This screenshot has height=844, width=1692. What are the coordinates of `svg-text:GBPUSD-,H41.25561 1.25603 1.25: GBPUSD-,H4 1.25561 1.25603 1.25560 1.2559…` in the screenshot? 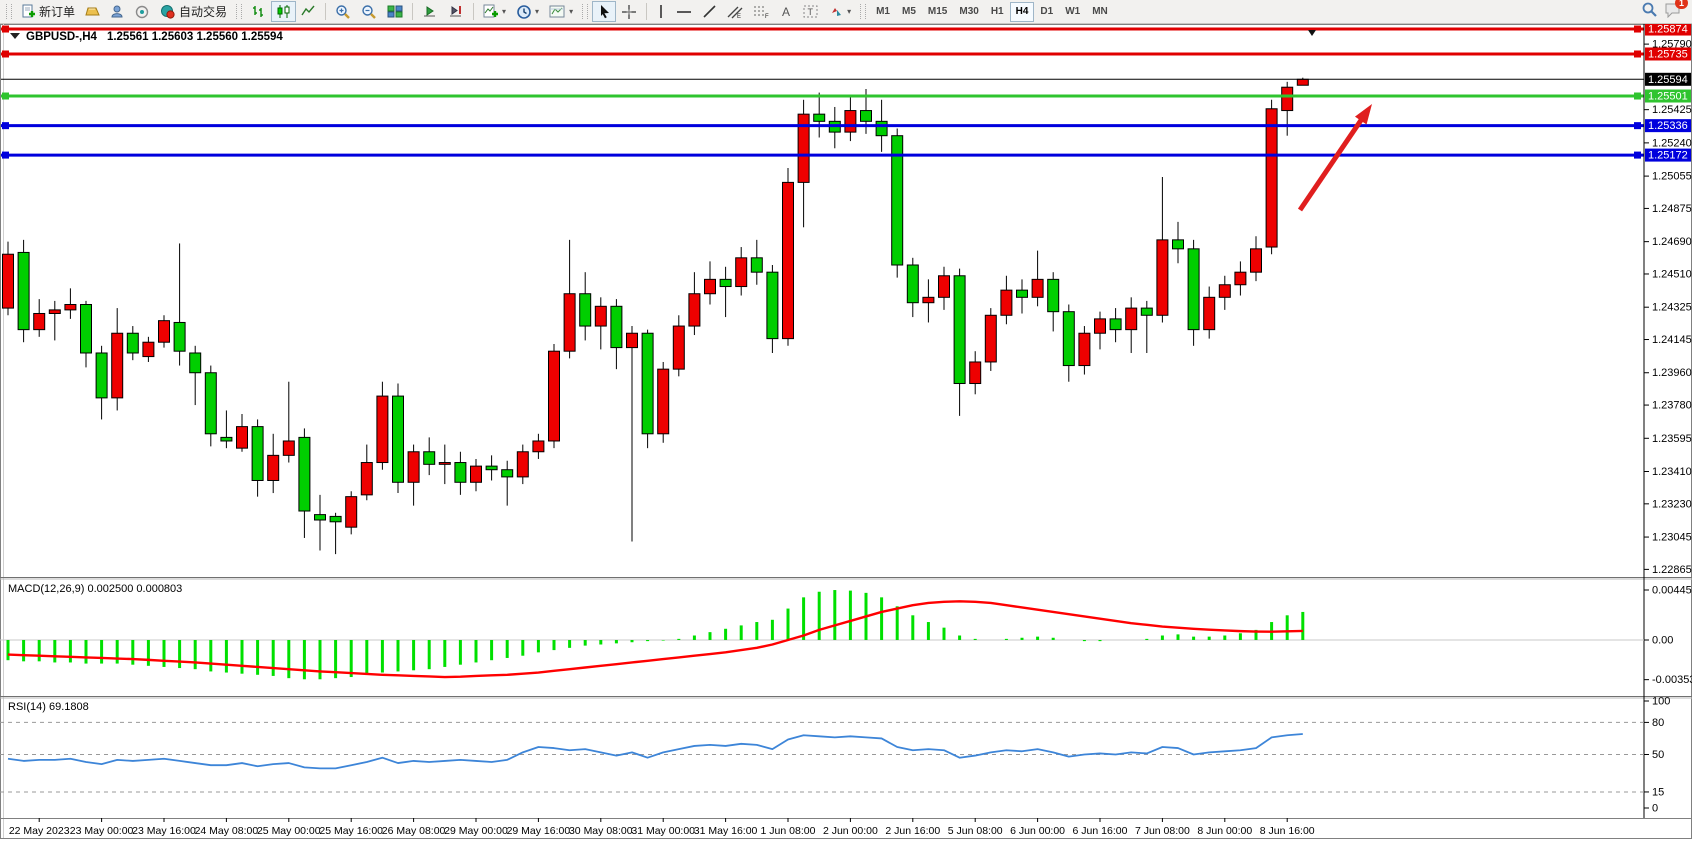 It's located at (154, 37).